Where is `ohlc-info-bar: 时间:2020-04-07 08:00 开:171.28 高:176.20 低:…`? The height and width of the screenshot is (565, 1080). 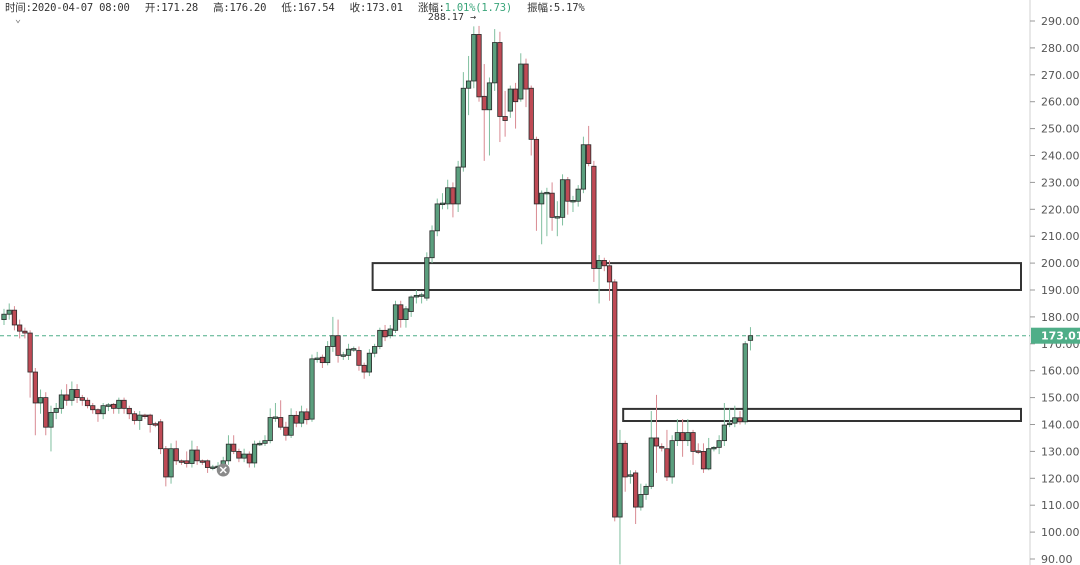
ohlc-info-bar: 时间:2020-04-07 08:00 开:171.28 高:176.20 低:… is located at coordinates (299, 7).